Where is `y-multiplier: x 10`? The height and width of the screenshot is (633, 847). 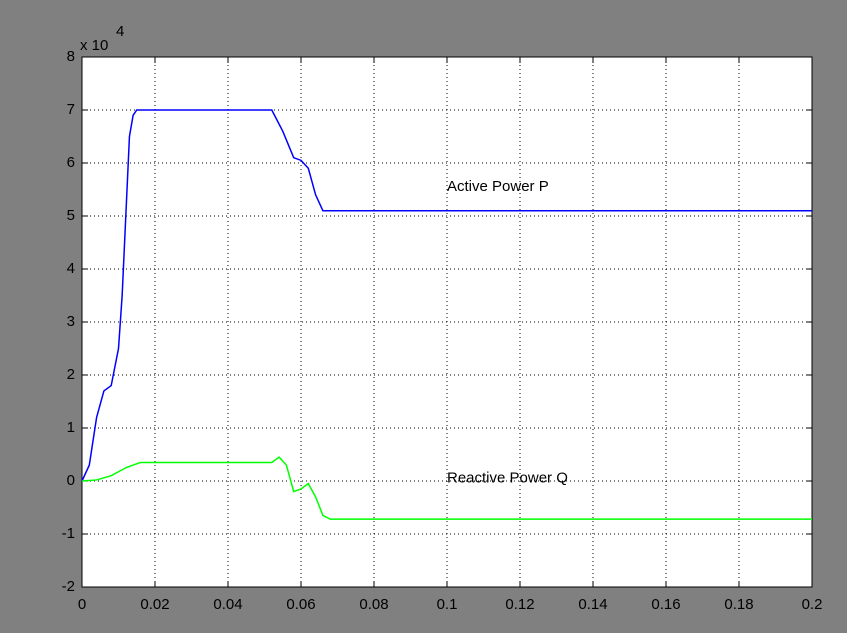
y-multiplier: x 10 is located at coordinates (94, 45).